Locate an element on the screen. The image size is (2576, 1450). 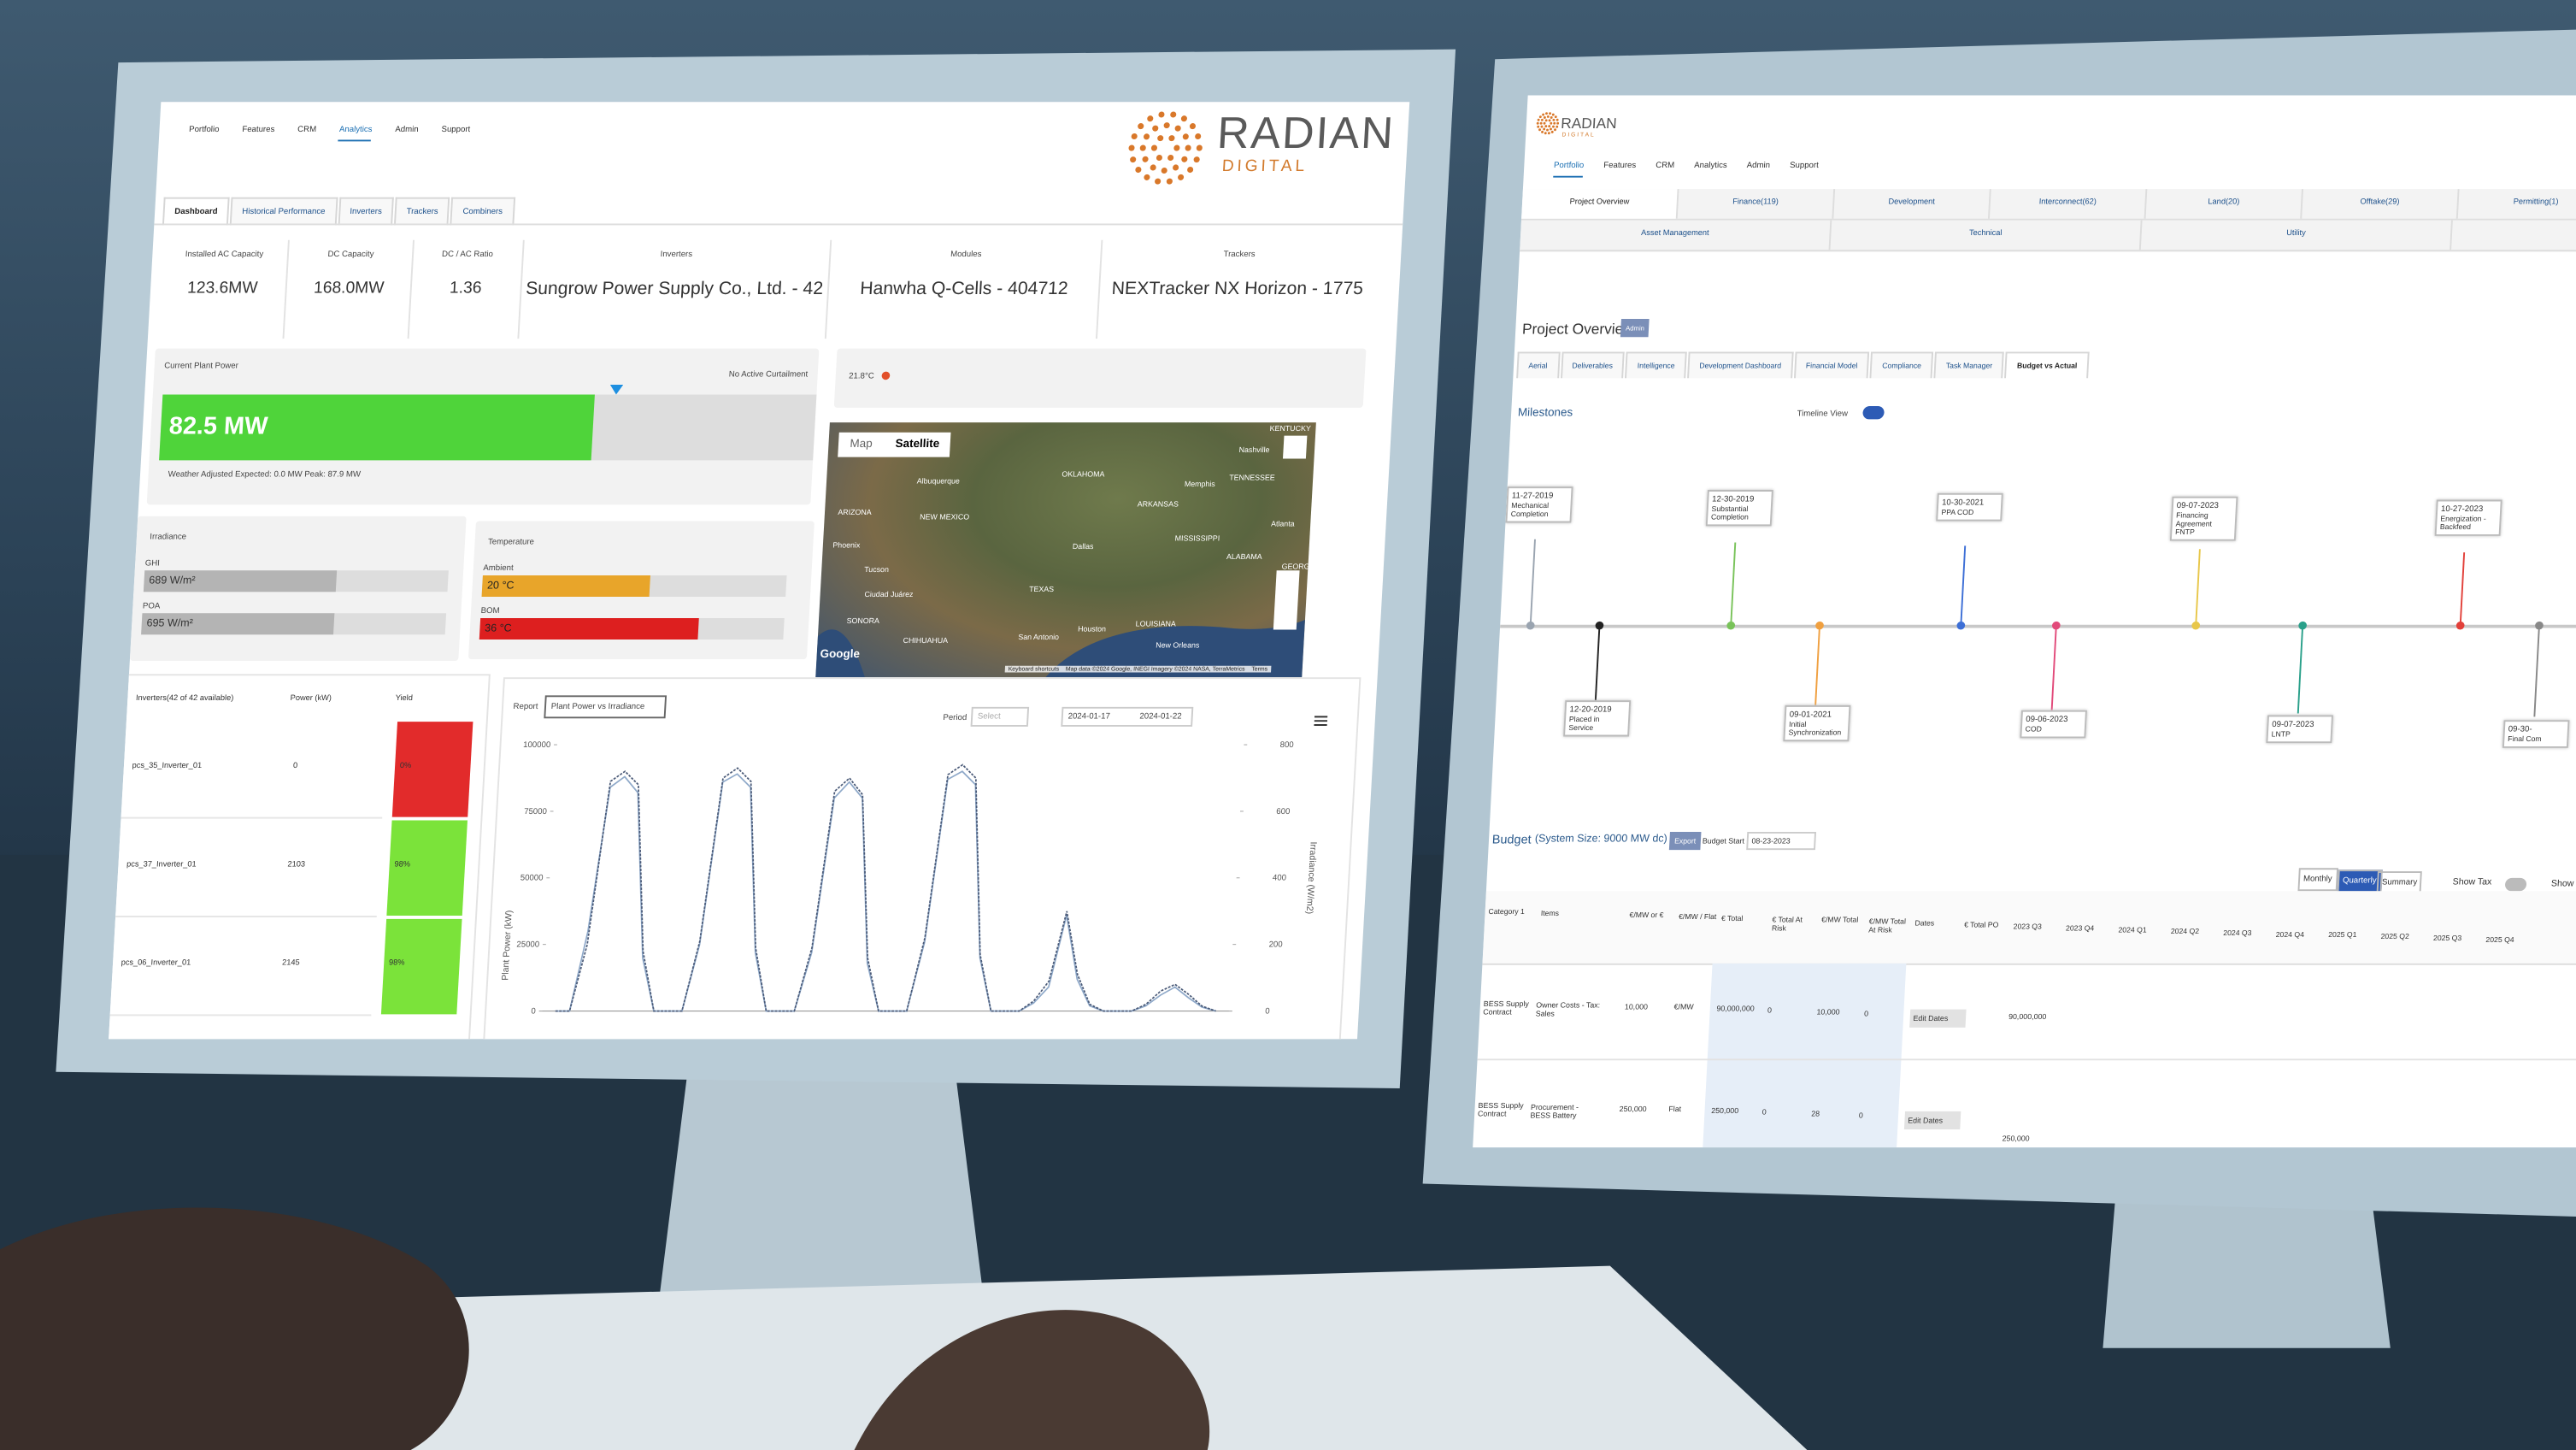
module-tab: Finance(119) is located at coordinates (1756, 204).